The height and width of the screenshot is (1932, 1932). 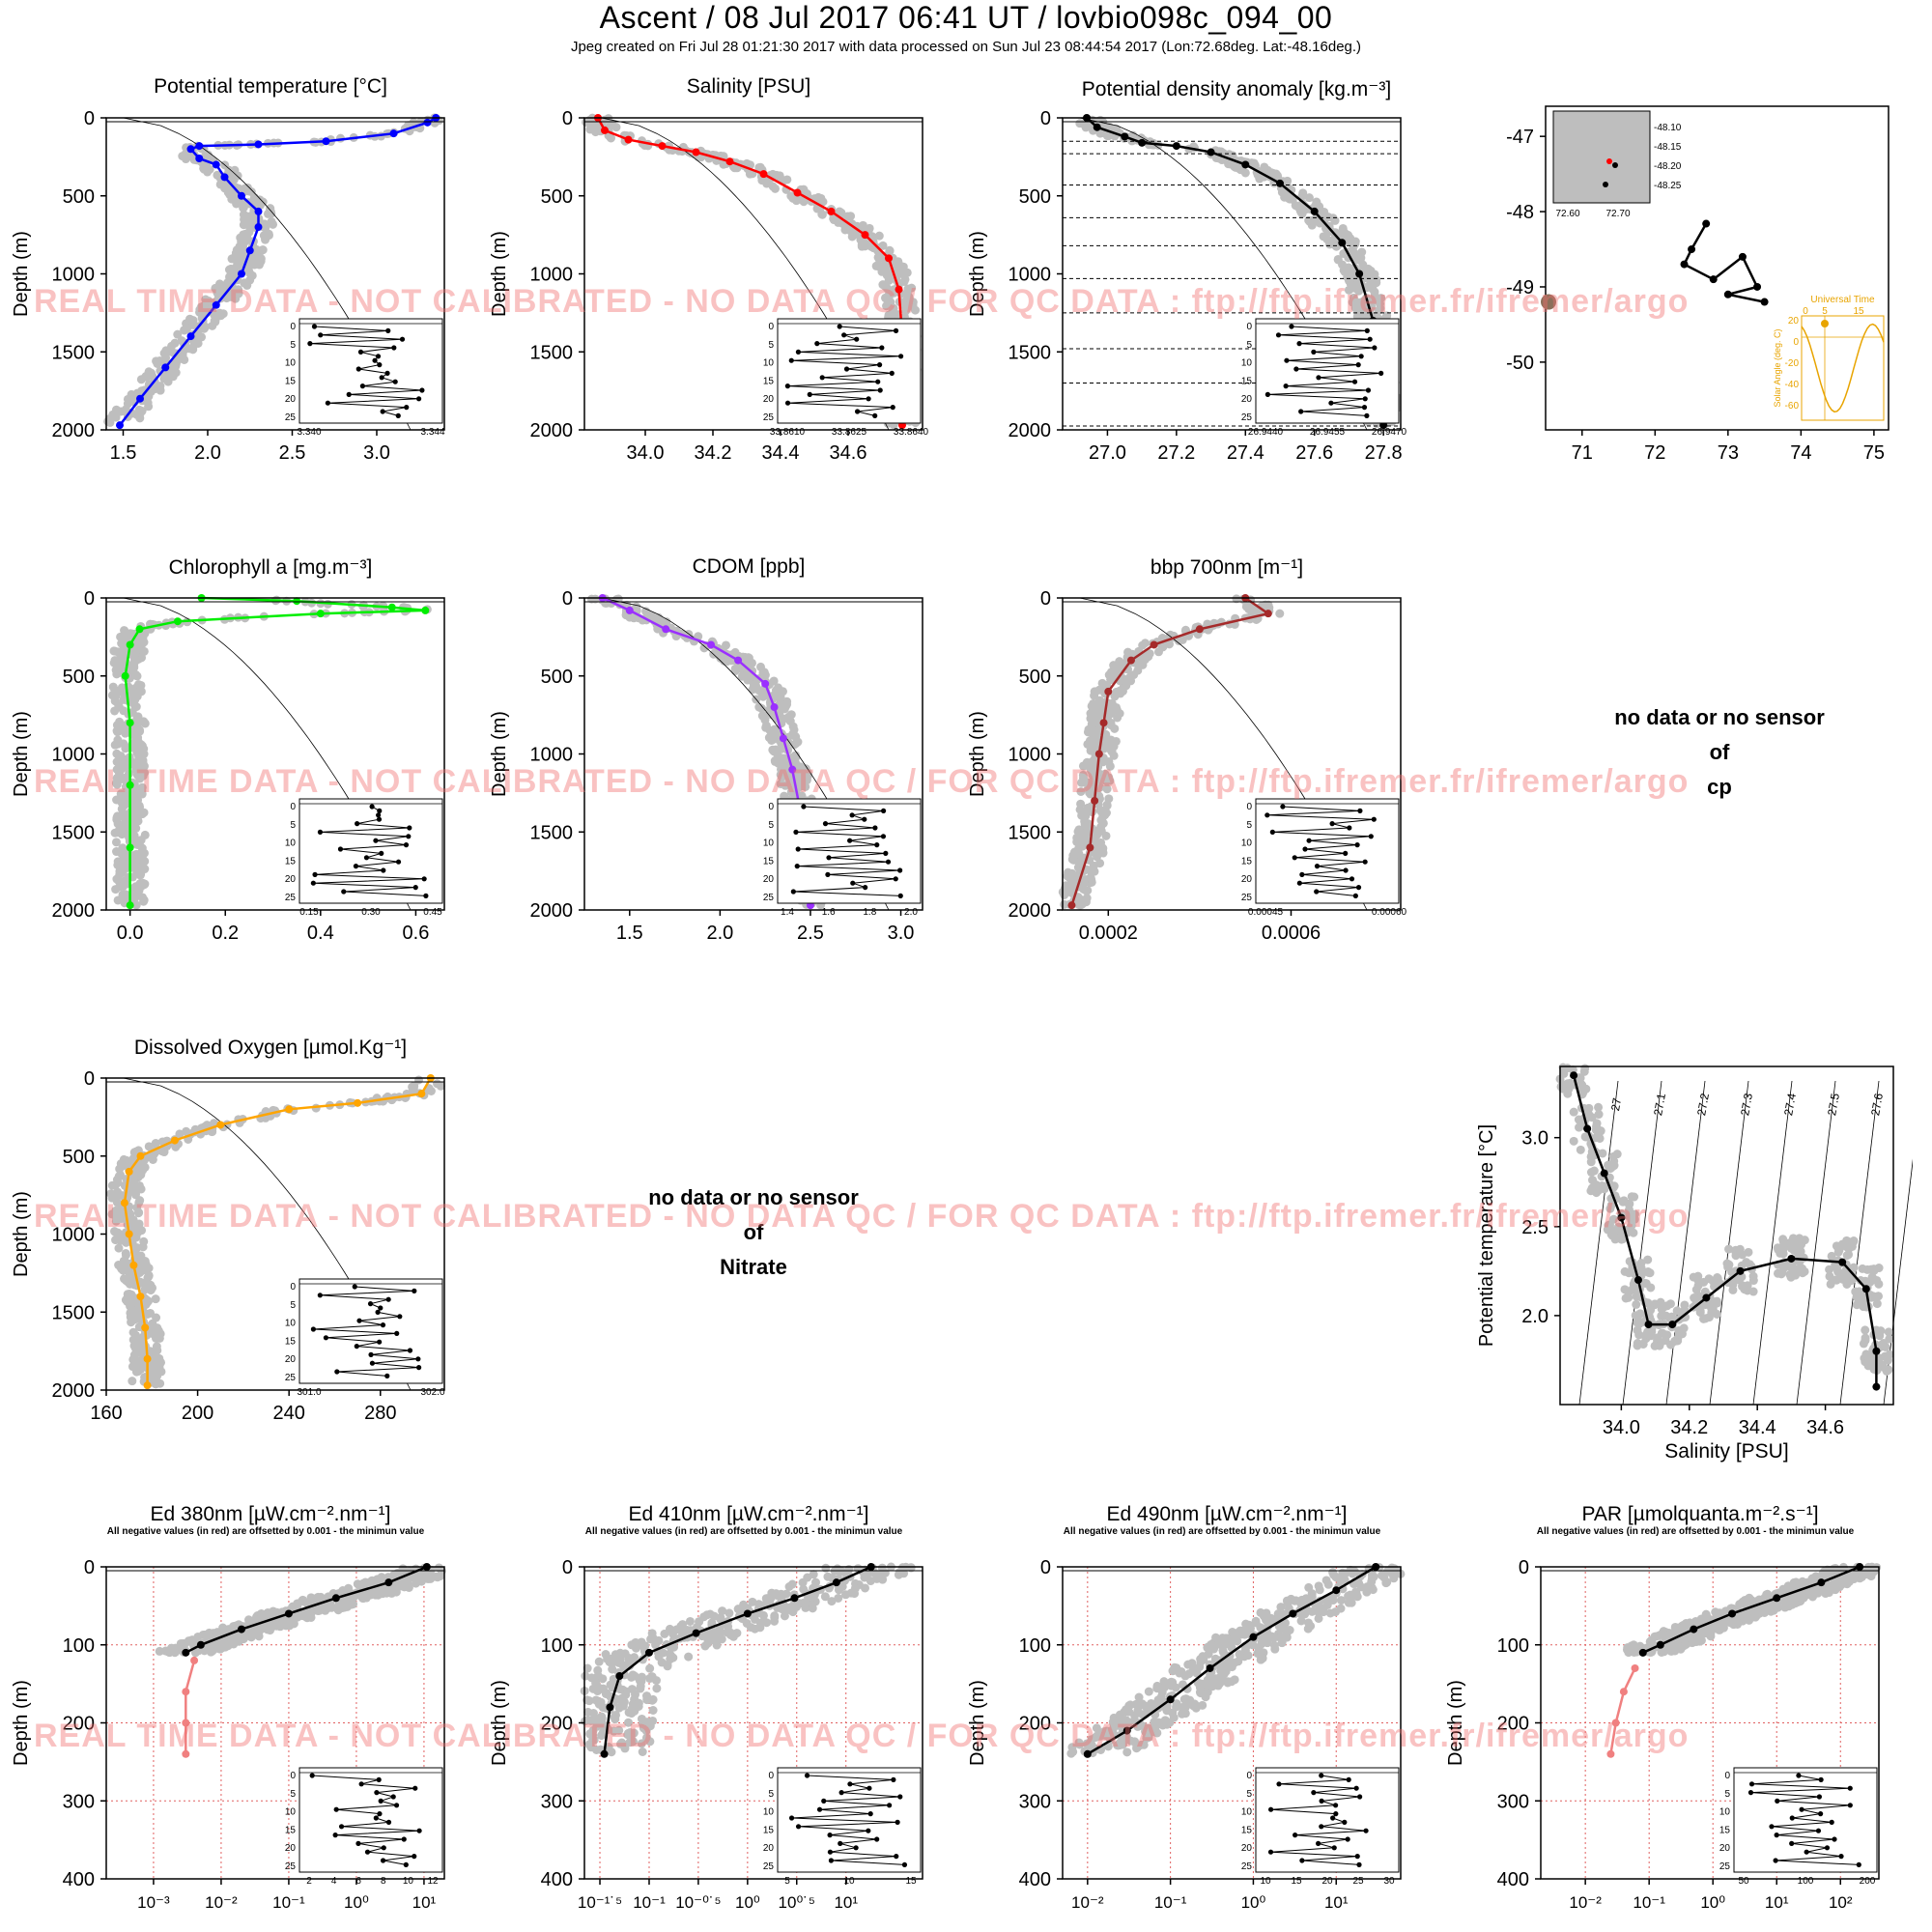 I want to click on inset-x-label: 1.4, so click(x=787, y=912).